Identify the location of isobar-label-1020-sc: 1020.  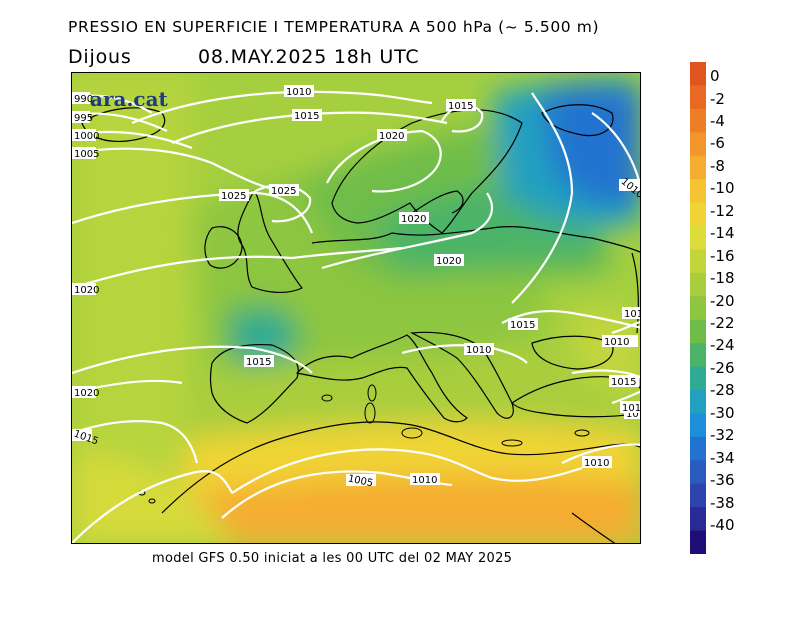
(392, 135).